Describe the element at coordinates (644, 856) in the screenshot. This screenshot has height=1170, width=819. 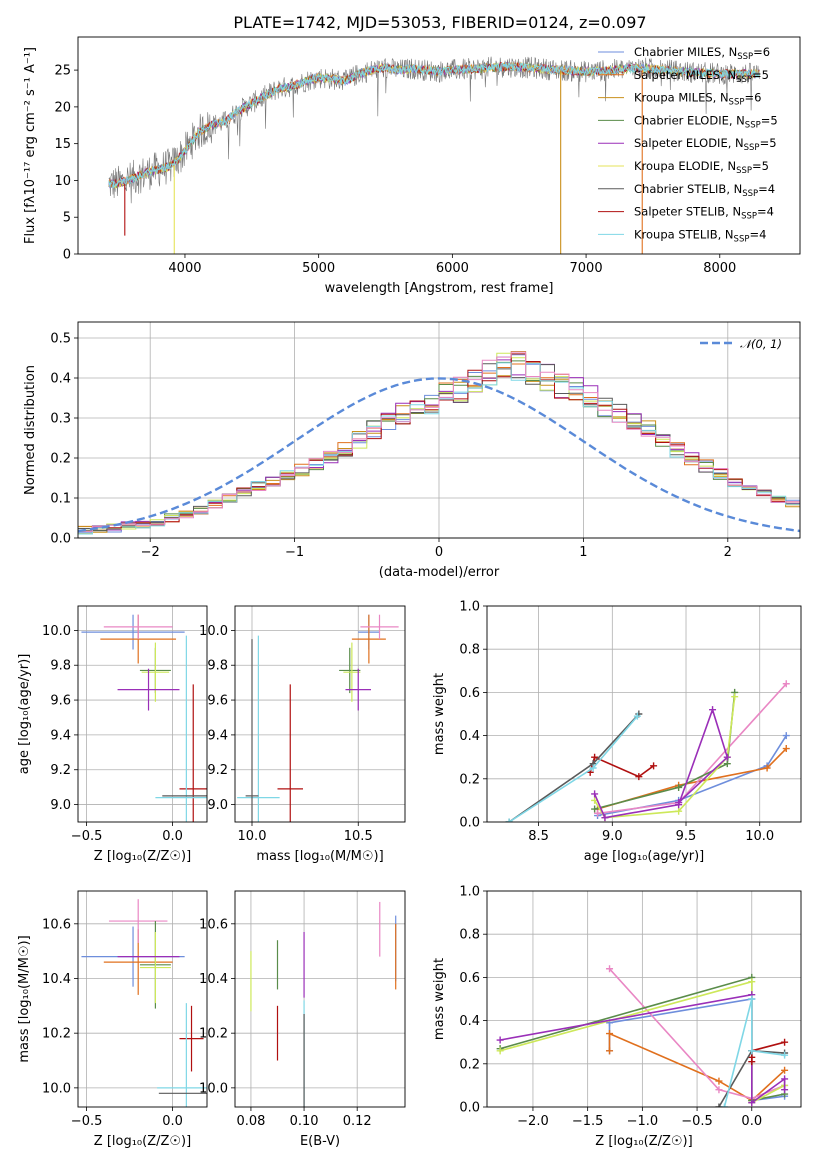
I see `x-axis-label: age [log₁₀(age/yr)]` at that location.